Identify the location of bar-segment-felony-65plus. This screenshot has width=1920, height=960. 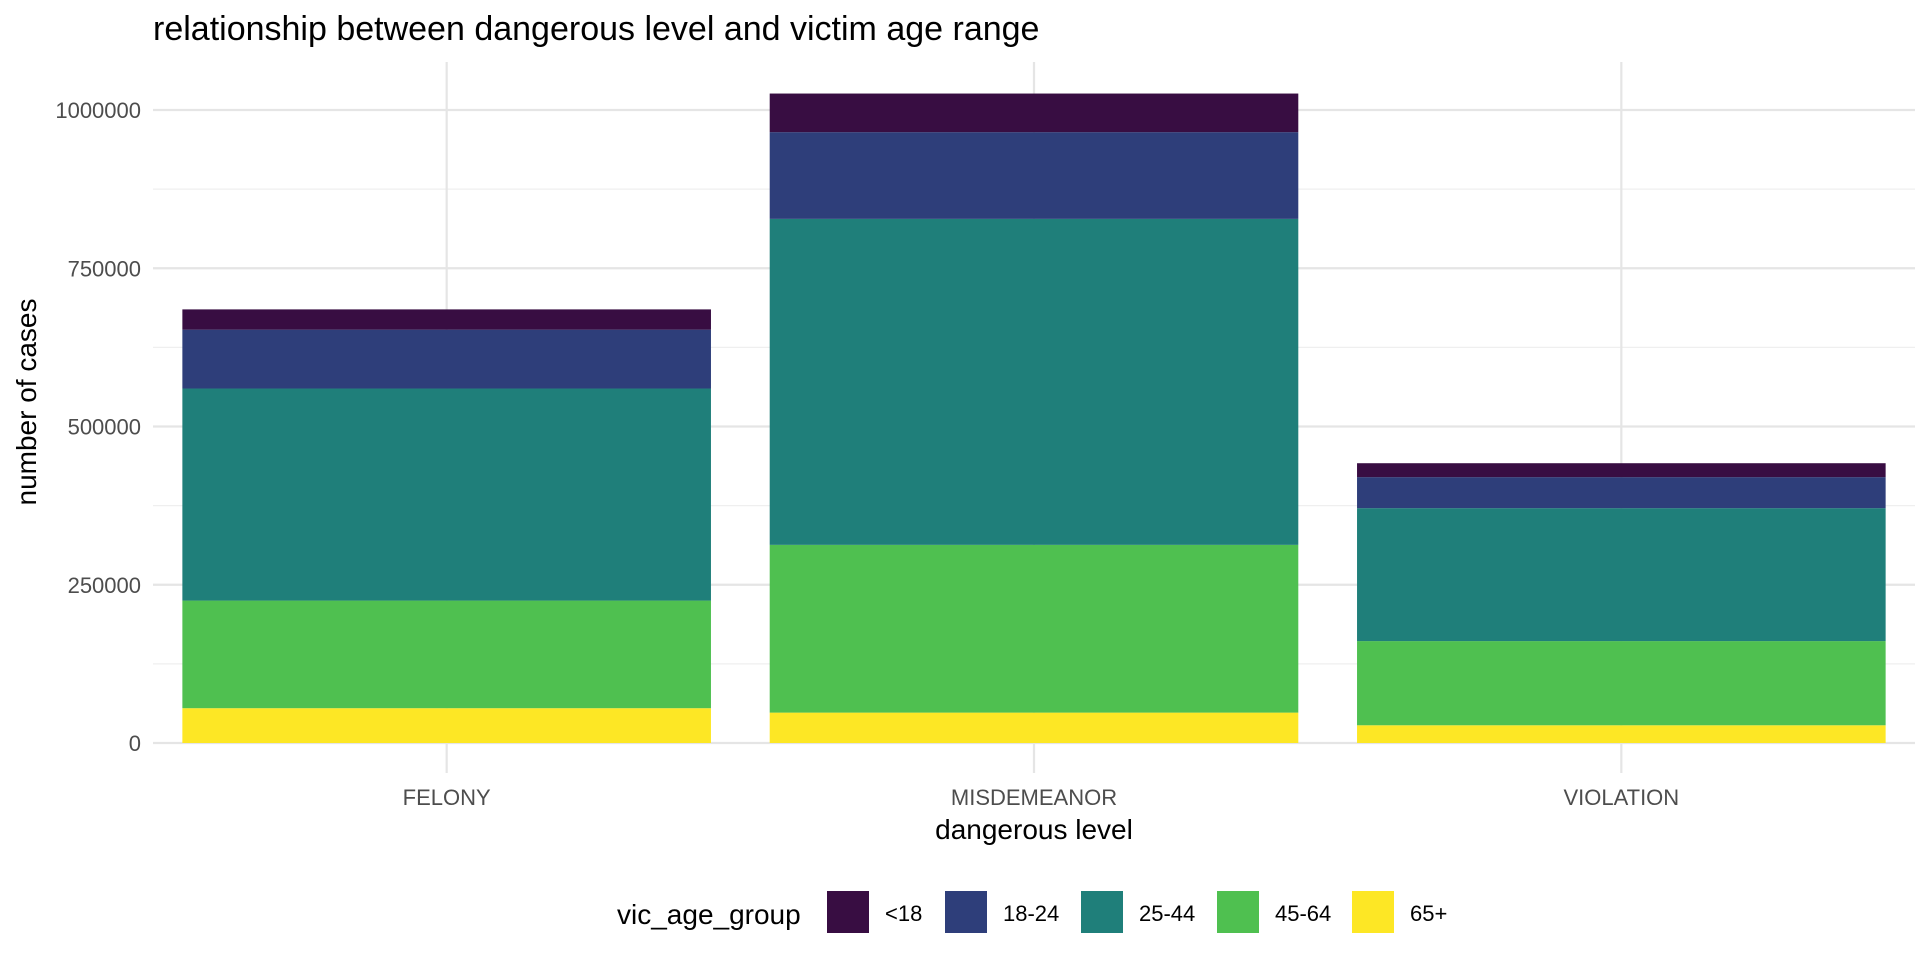
(446, 725).